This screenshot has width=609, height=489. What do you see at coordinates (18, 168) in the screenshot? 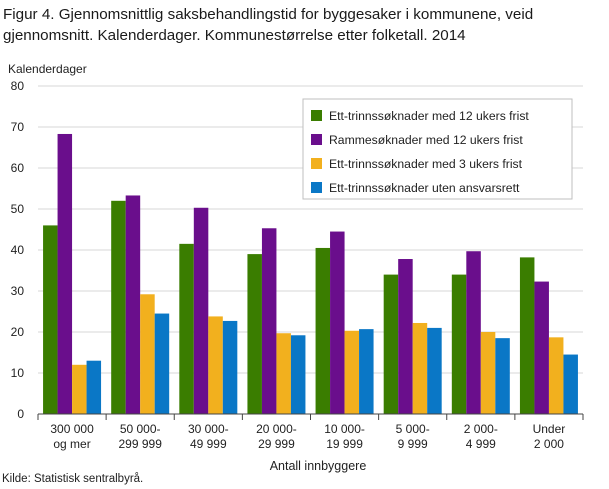
I see `y-tick-label: 60` at bounding box center [18, 168].